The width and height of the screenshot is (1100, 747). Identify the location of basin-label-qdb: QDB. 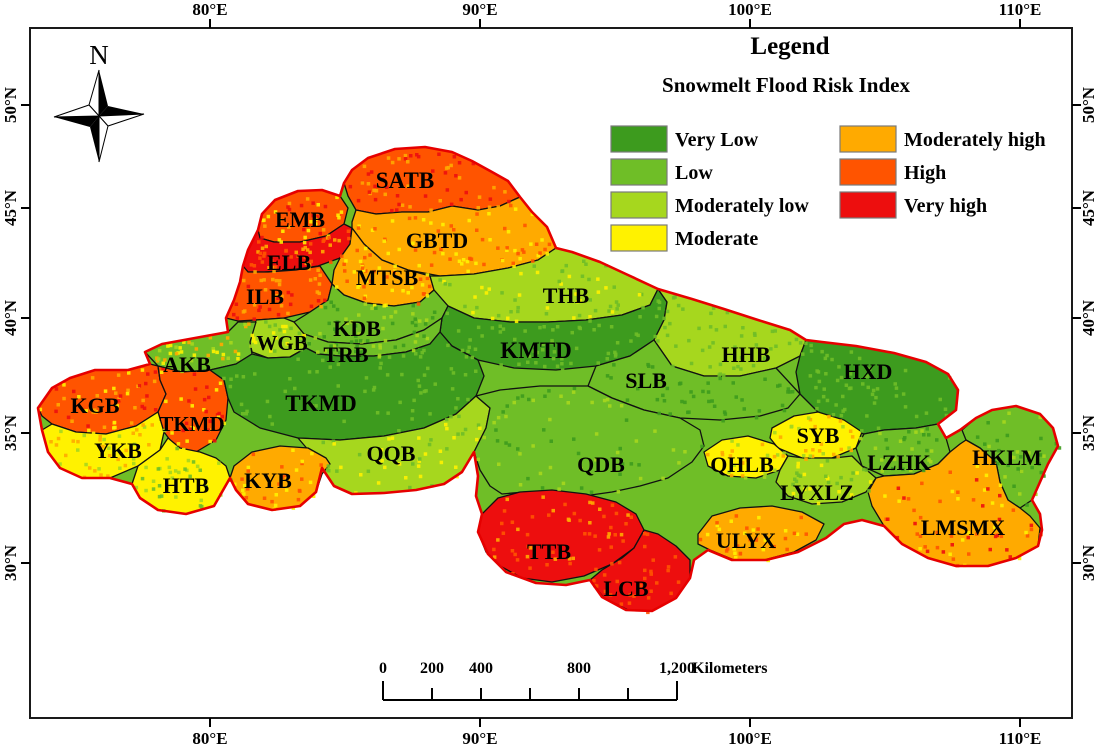
(601, 464).